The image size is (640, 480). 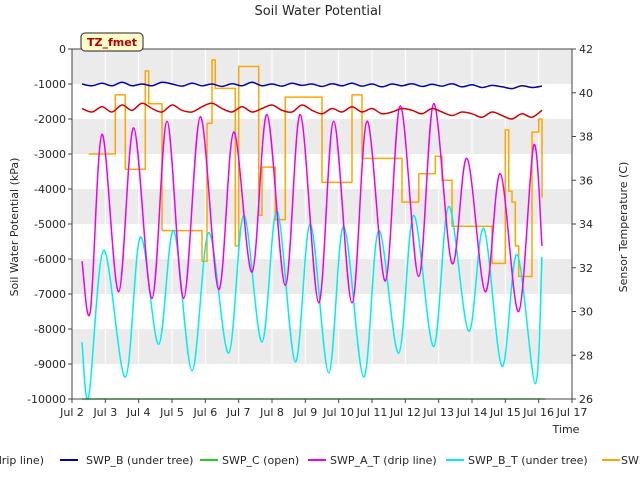 I want to click on x-tick-label: Jul 14, so click(x=472, y=412).